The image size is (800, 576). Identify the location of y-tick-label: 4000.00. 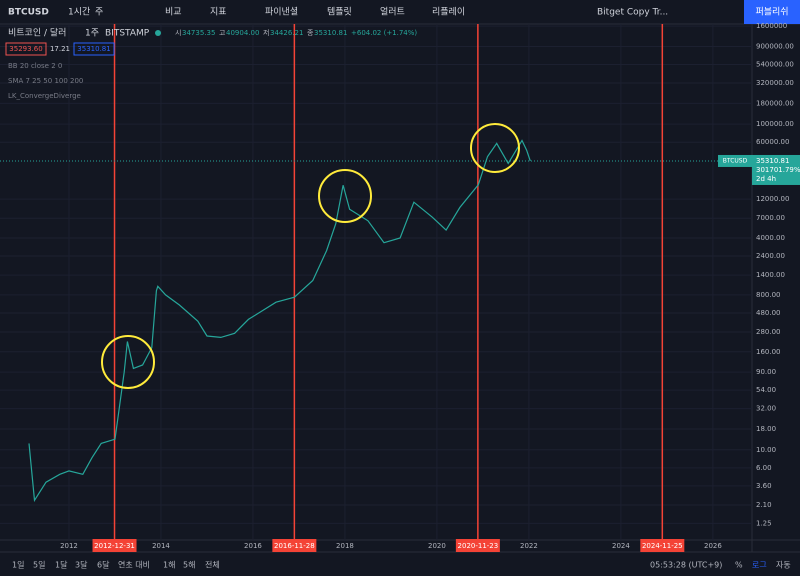
(770, 238).